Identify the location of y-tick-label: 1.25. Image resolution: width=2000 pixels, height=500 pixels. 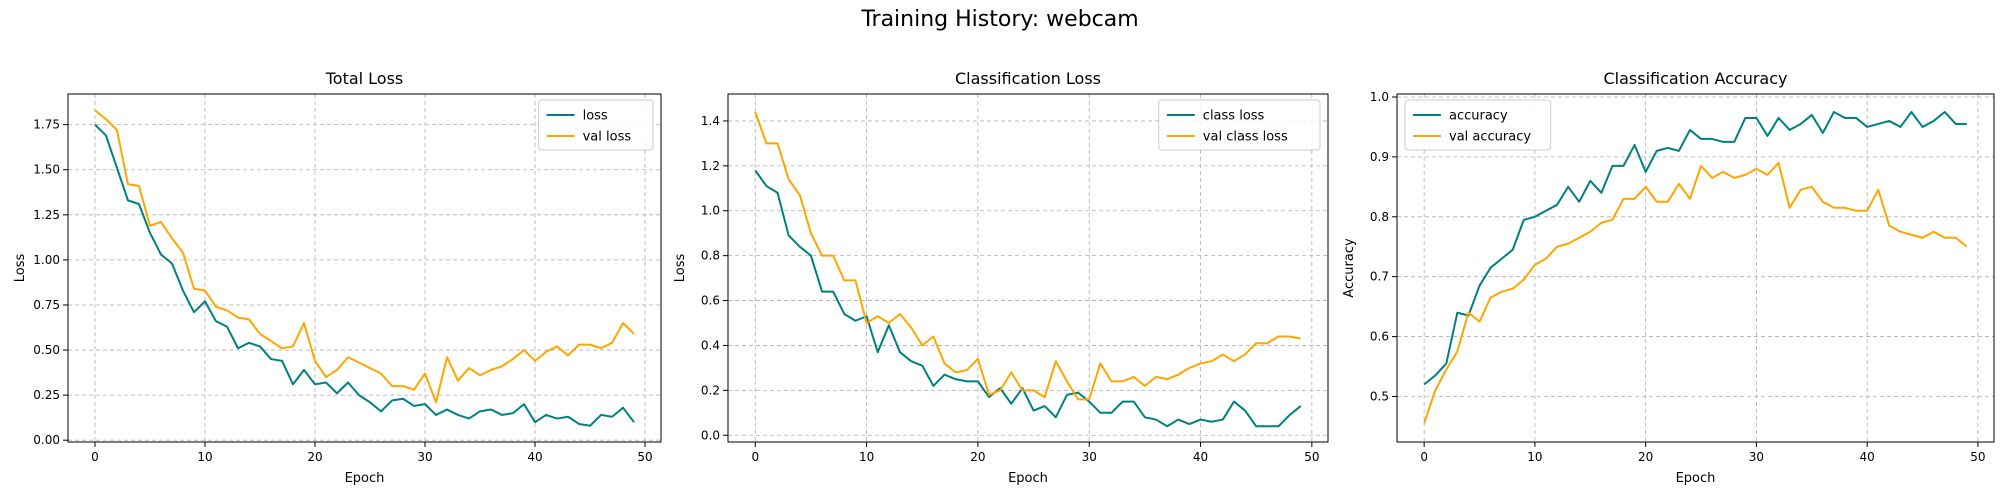
(46, 215).